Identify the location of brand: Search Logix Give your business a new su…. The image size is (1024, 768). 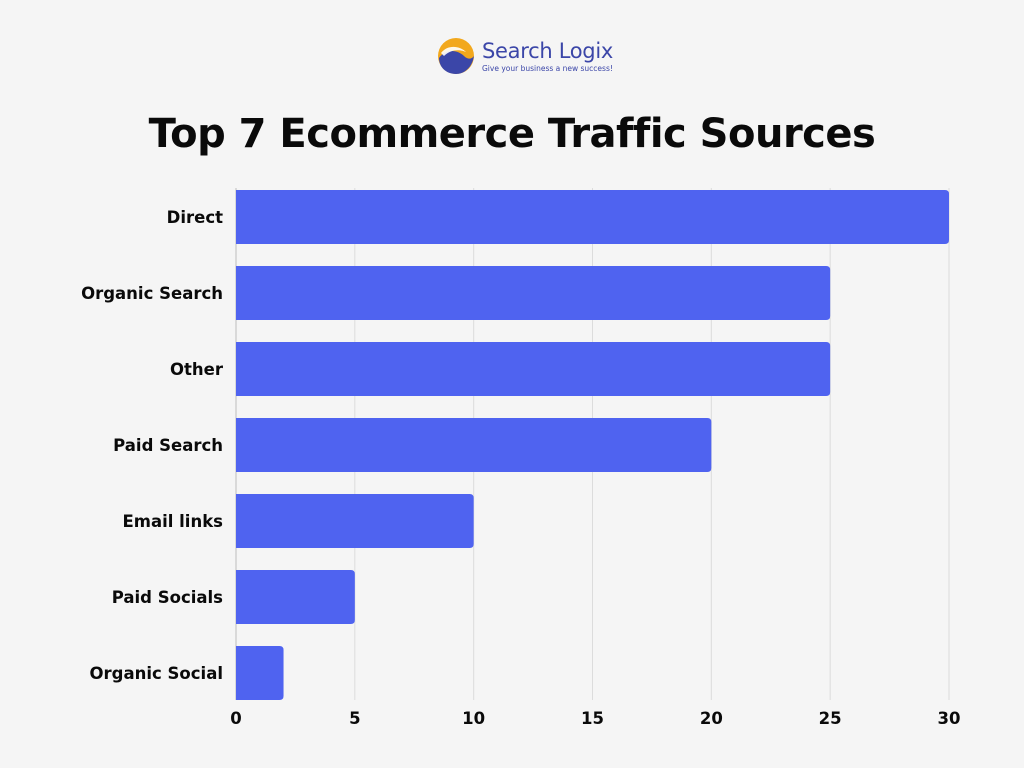
(524, 56).